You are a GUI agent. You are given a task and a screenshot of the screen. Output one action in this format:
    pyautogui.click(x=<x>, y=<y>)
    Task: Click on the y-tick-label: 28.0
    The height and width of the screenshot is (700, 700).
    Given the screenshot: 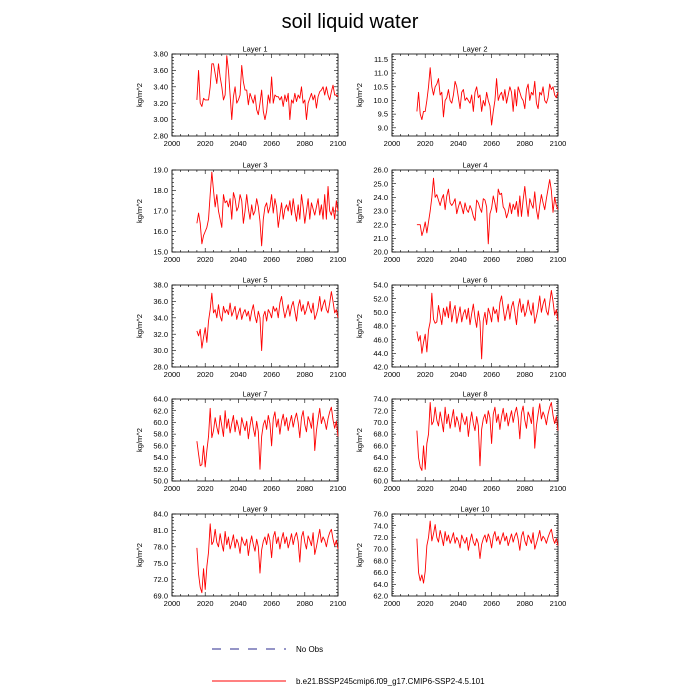 What is the action you would take?
    pyautogui.click(x=160, y=367)
    